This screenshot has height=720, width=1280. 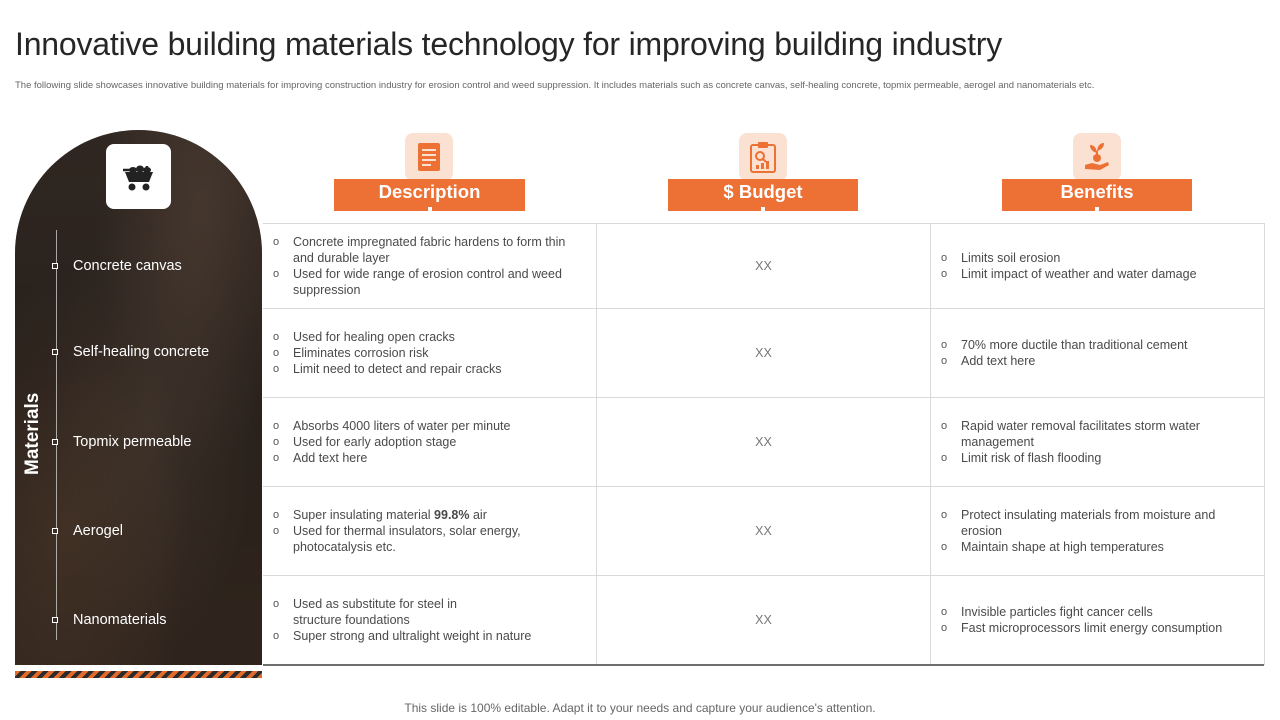 I want to click on list-item: Eliminates corrosion risk, so click(x=387, y=353).